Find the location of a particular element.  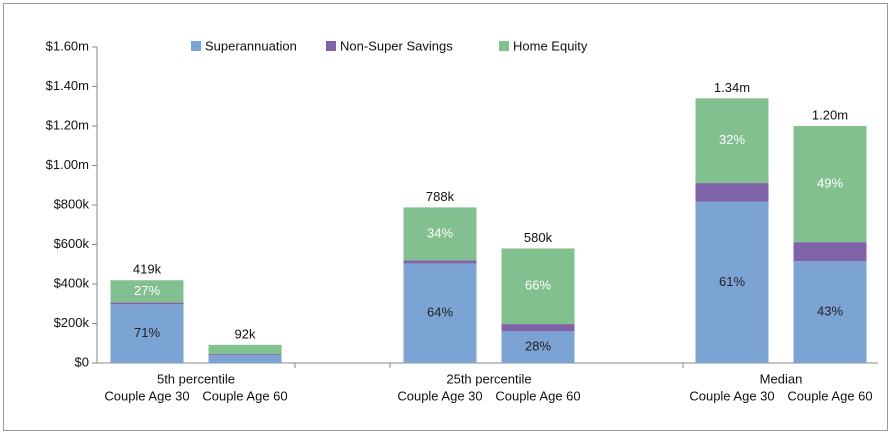

total-label: 580k is located at coordinates (538, 237).